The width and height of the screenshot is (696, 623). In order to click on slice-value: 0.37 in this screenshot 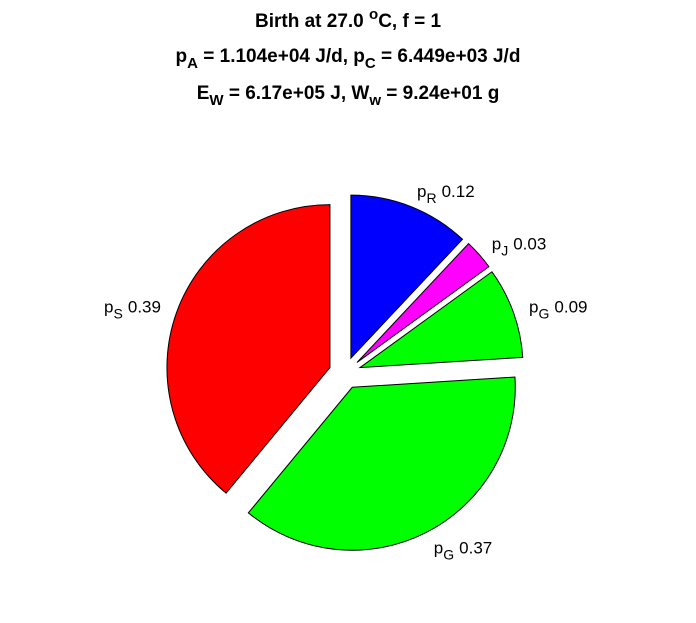, I will do `click(475, 547)`.